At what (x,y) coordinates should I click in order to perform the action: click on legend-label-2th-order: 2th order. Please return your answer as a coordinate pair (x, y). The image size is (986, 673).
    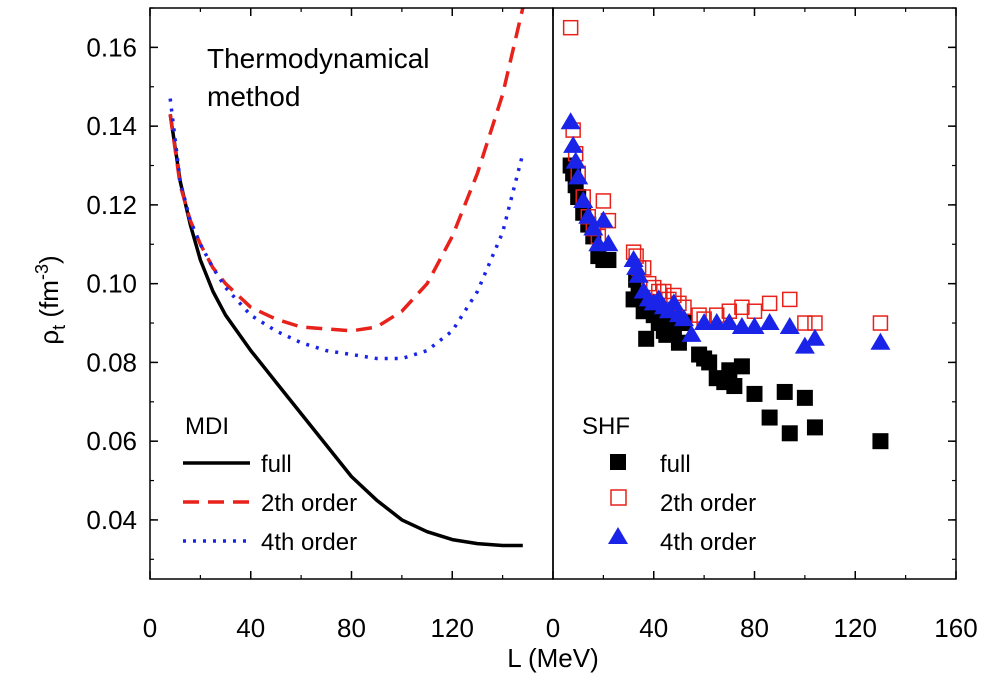
    Looking at the image, I should click on (309, 503).